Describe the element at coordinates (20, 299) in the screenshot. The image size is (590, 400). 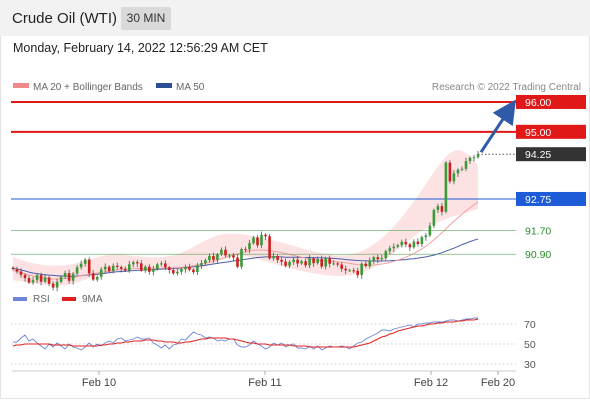
I see `rsi-legend-swatch` at that location.